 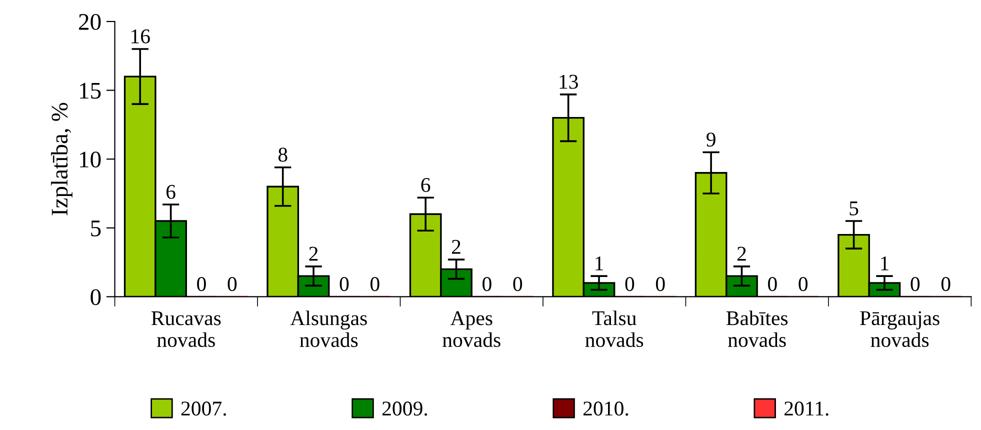 I want to click on x-tick-label: Alsungas novads, so click(x=328, y=329).